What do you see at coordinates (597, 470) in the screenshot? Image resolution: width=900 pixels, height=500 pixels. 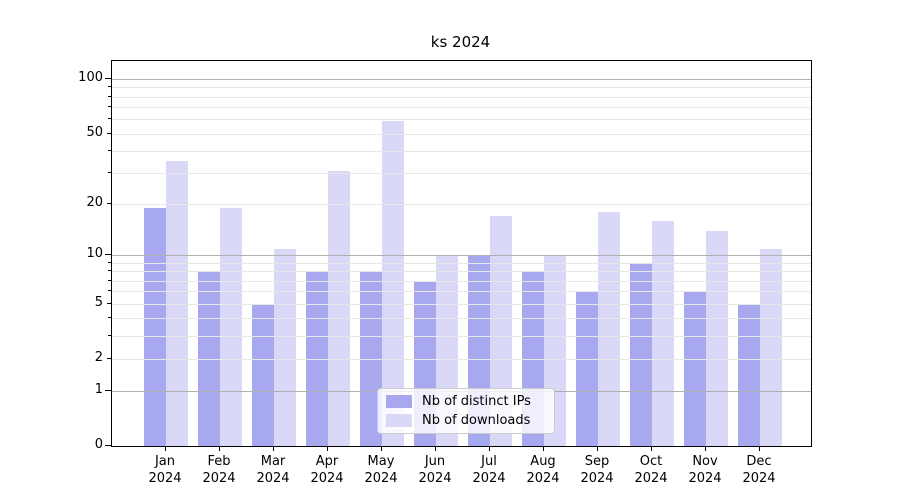 I see `x-tick-label-sep: Sep 2024` at bounding box center [597, 470].